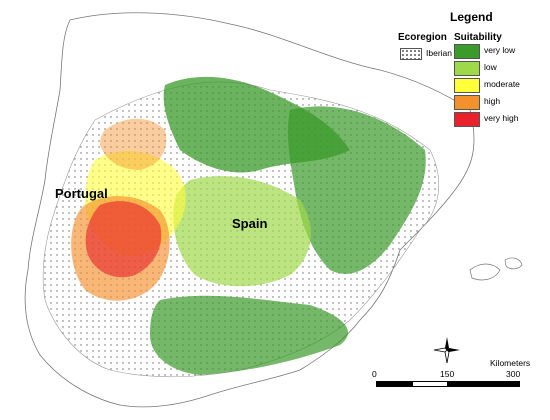 The image size is (550, 420). Describe the element at coordinates (446, 350) in the screenshot. I see `compass-rose-icon` at that location.